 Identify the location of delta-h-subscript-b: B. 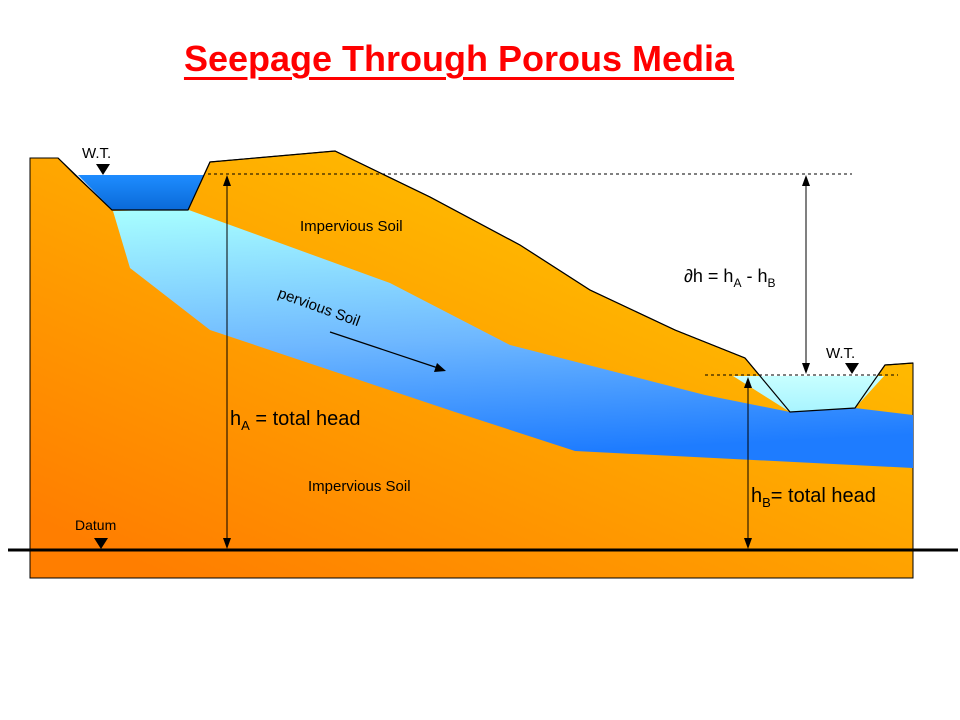
(771, 283).